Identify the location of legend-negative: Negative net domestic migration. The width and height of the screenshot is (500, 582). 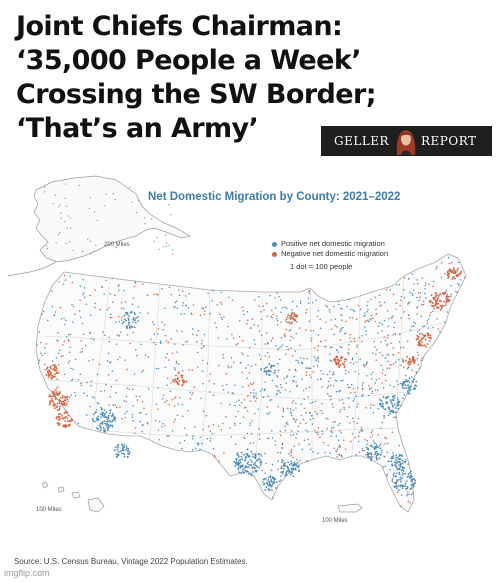
(330, 254).